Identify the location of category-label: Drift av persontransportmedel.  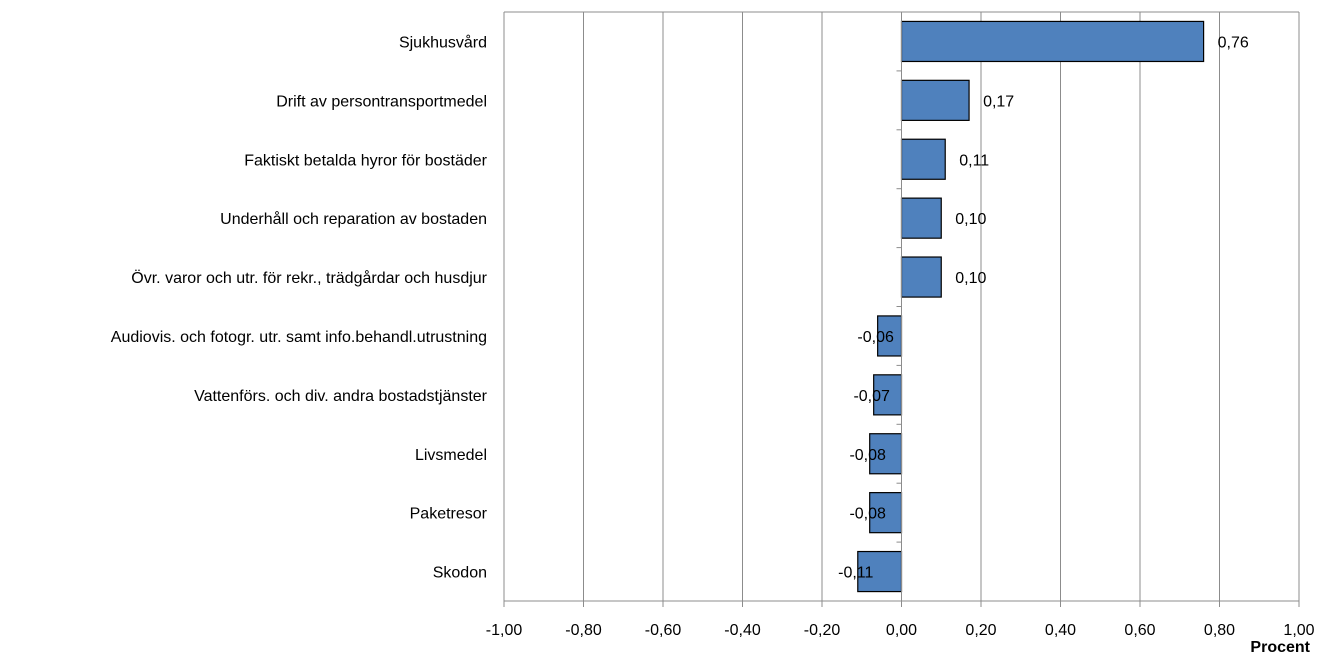
(381, 101).